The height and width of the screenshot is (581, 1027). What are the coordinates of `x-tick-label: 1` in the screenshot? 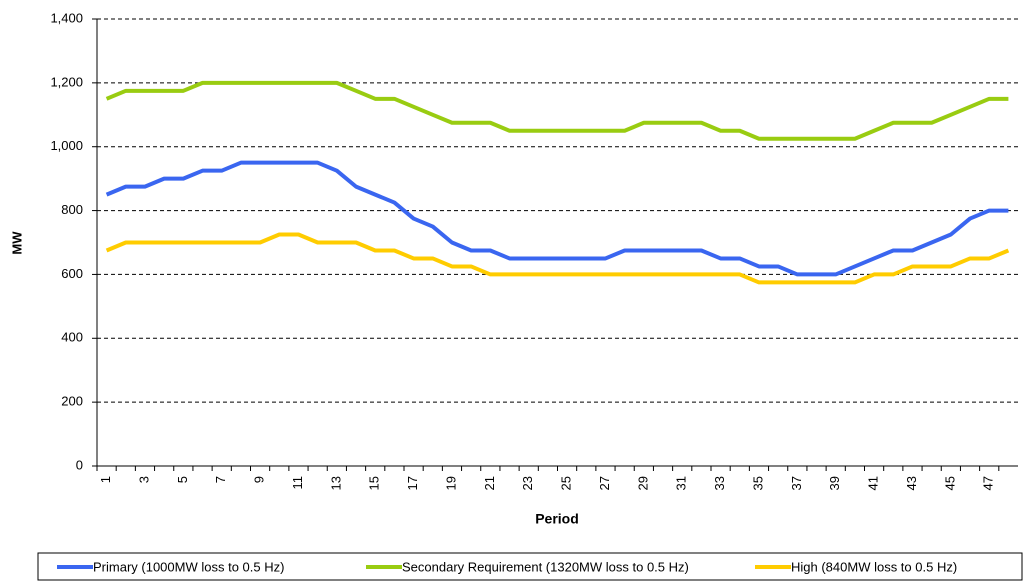 It's located at (105, 479).